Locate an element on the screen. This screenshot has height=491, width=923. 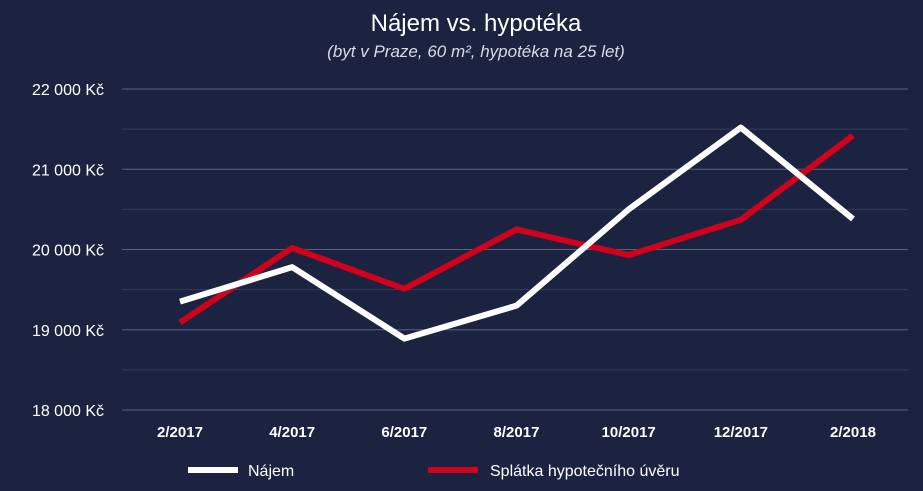
x-tick-label: 8/2017 is located at coordinates (517, 432).